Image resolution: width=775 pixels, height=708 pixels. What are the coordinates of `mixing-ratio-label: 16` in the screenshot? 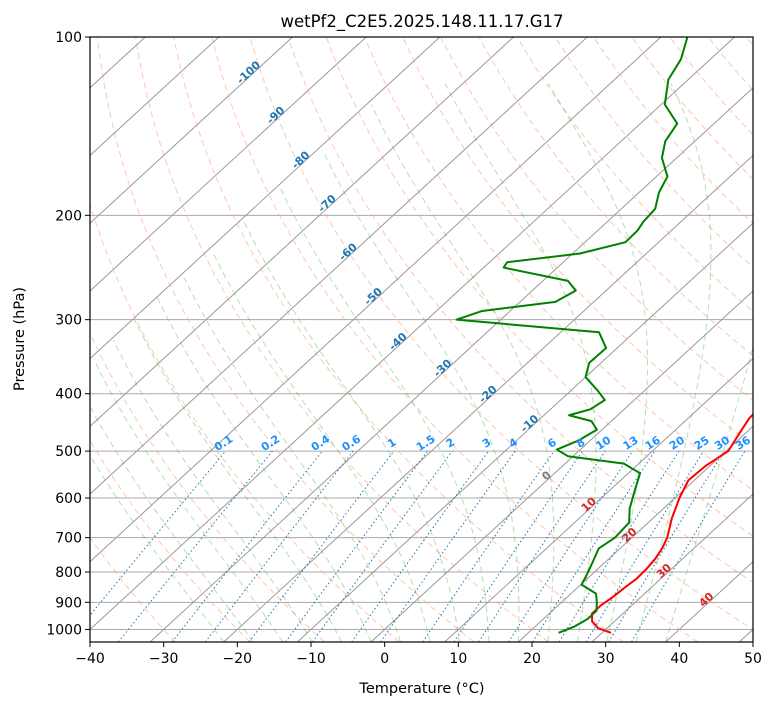 It's located at (653, 442).